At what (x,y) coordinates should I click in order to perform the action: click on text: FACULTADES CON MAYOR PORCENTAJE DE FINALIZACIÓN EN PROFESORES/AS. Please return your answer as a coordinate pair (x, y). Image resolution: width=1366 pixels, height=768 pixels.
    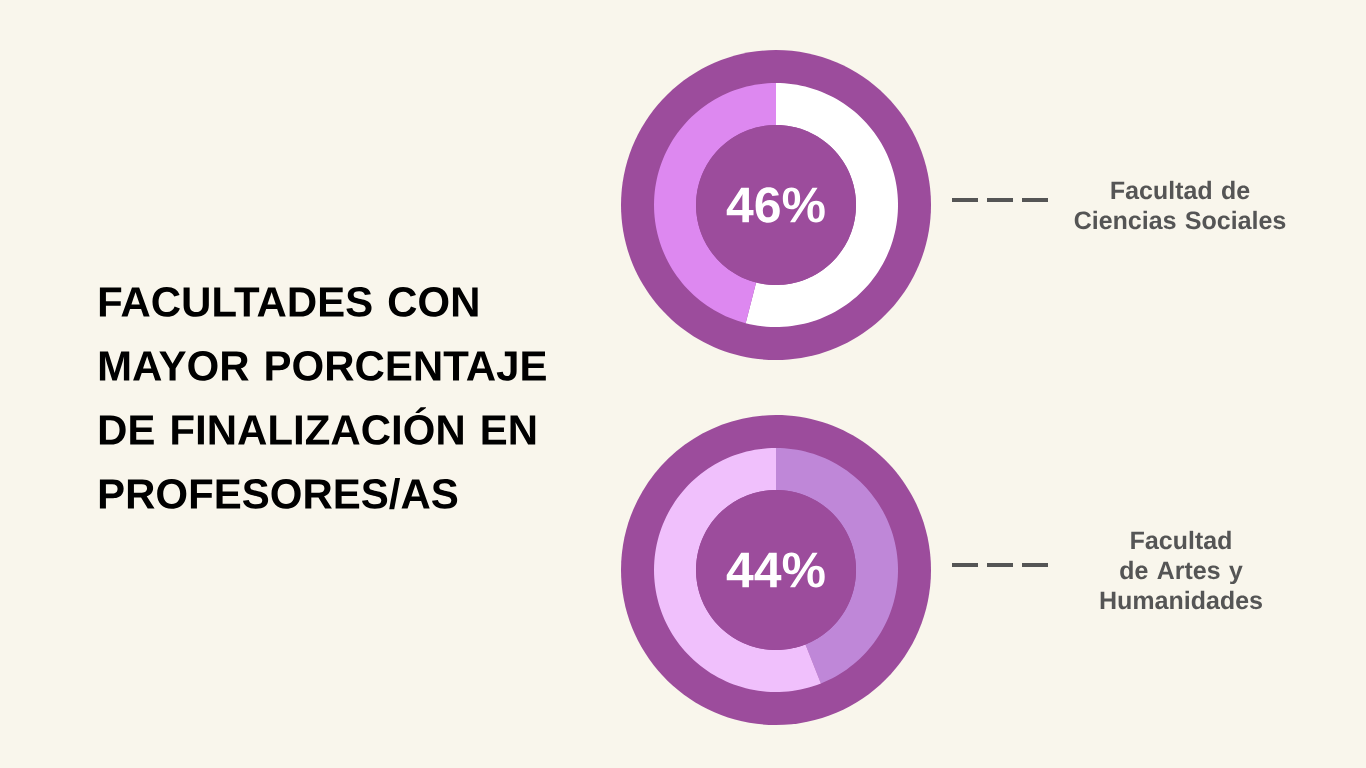
    Looking at the image, I should click on (322, 398).